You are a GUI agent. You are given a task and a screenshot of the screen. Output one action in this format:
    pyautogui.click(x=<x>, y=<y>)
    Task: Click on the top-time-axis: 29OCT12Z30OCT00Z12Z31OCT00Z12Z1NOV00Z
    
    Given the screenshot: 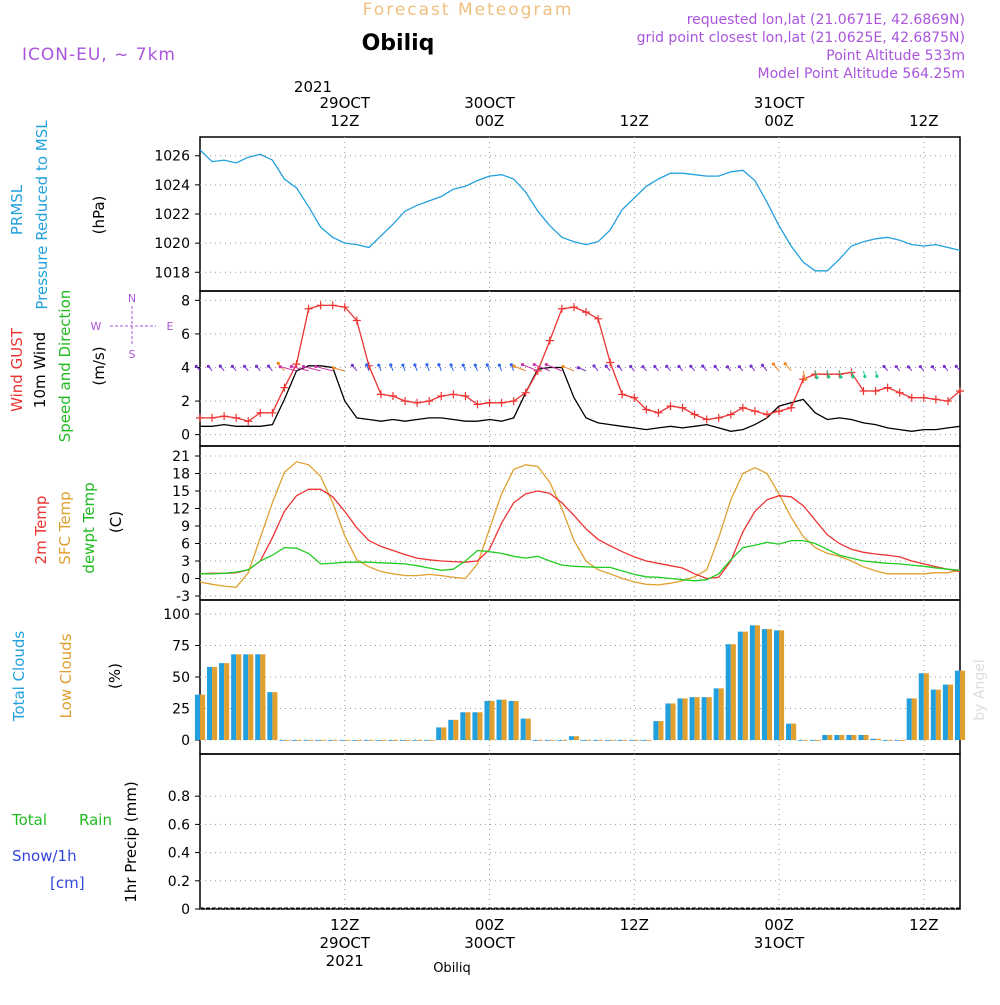 What is the action you would take?
    pyautogui.click(x=628, y=112)
    